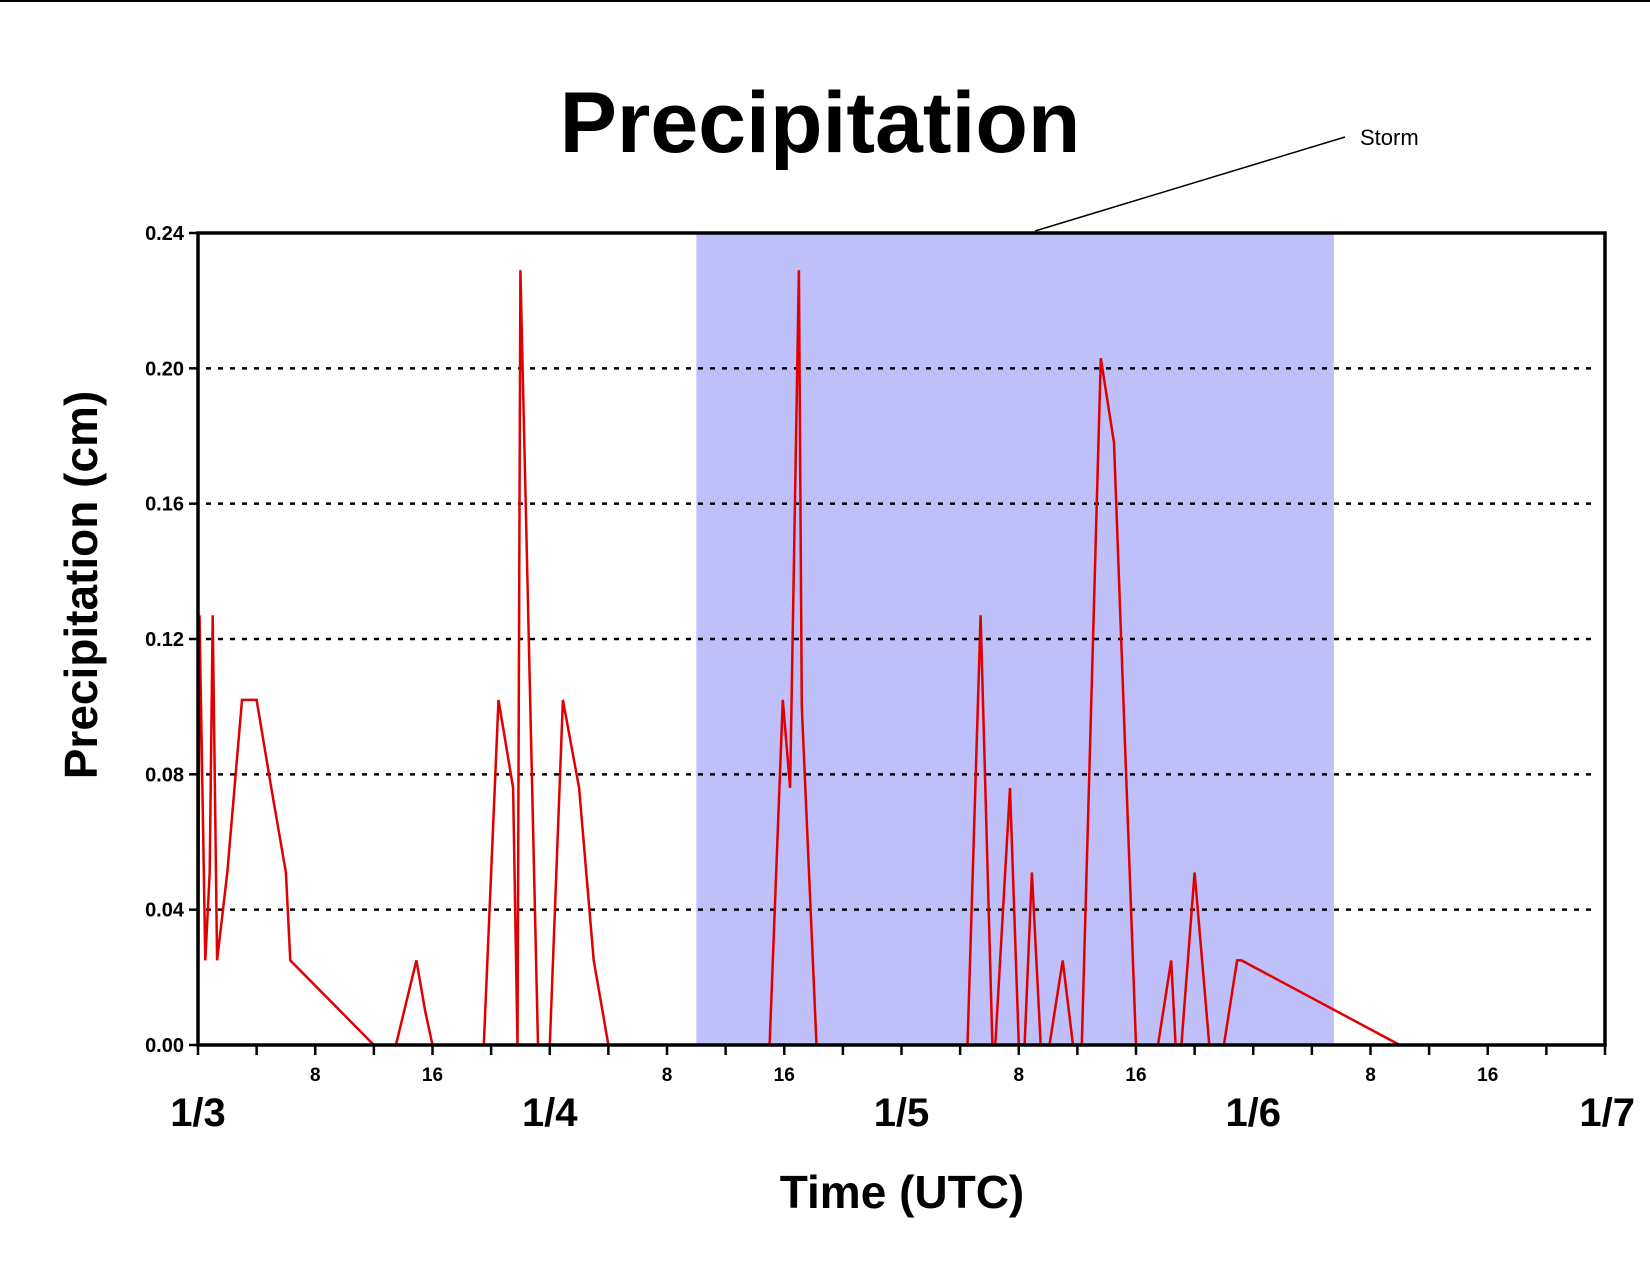  Describe the element at coordinates (667, 1075) in the screenshot. I see `x-hour-label-2: 8` at that location.